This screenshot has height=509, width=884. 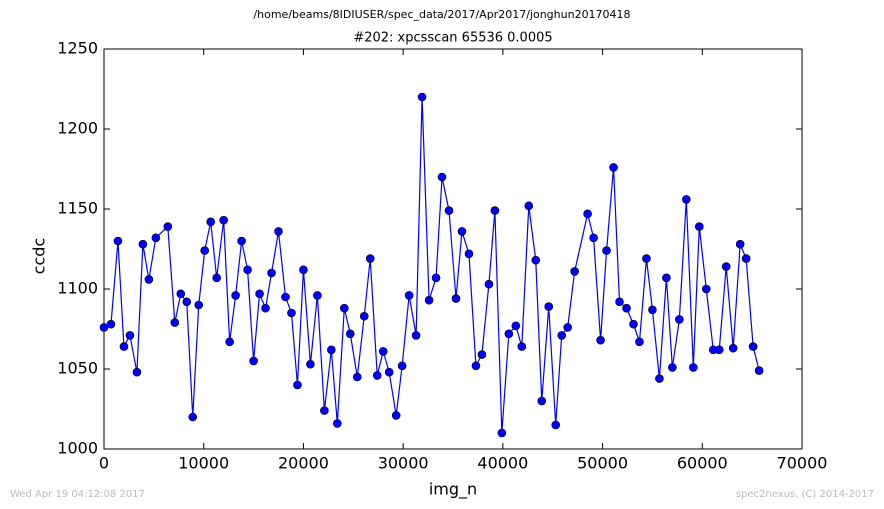 What do you see at coordinates (104, 463) in the screenshot?
I see `x-tick-label: 0` at bounding box center [104, 463].